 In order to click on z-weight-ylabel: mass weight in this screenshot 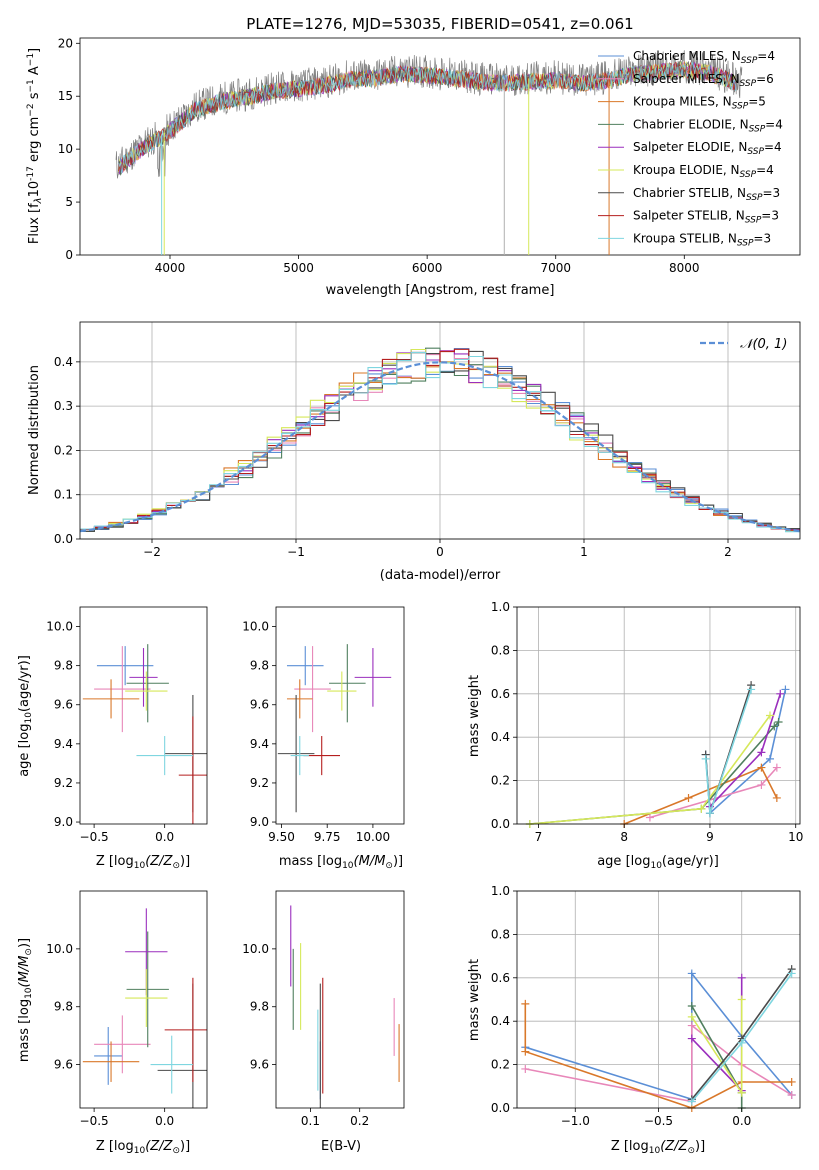, I will do `click(474, 1000)`.